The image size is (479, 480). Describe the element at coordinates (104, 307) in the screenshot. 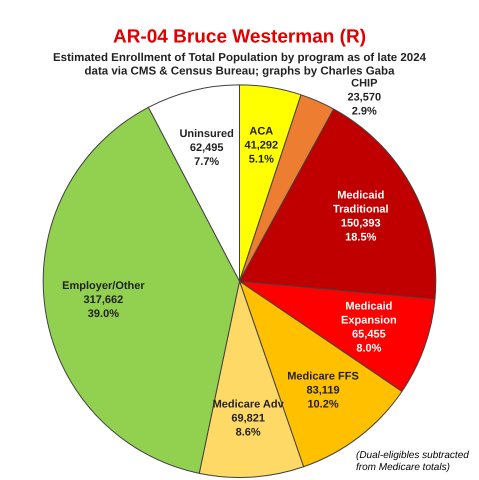

I see `data-label: 317,662 39.0%` at that location.